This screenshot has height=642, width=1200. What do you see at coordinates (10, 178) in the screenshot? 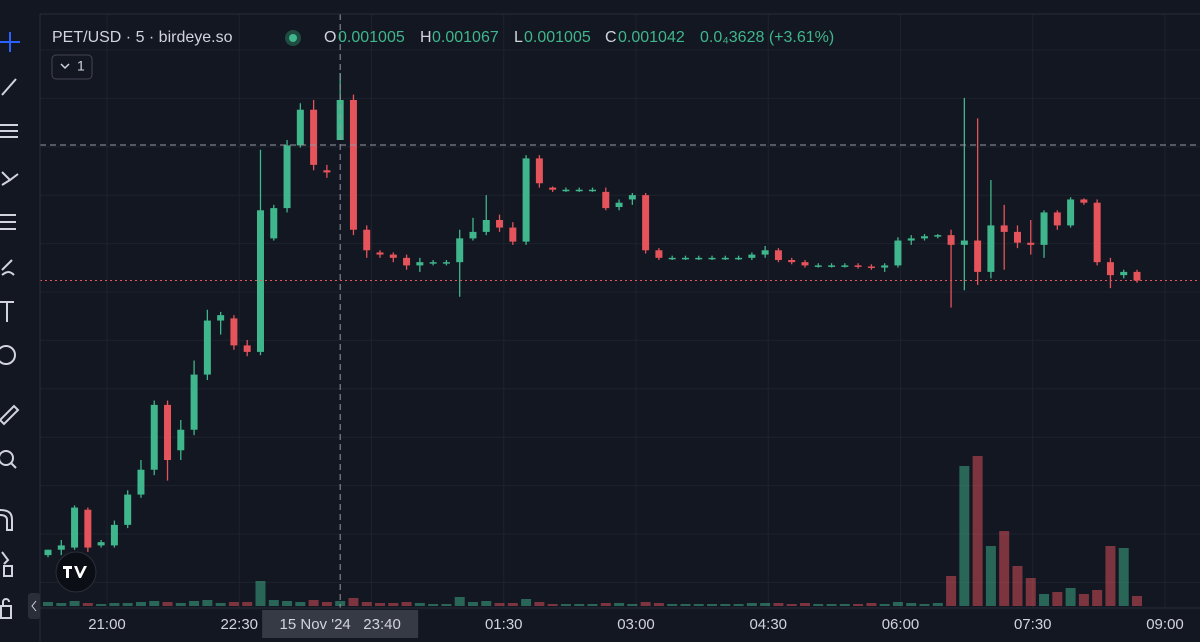
I see `pattern-tool` at bounding box center [10, 178].